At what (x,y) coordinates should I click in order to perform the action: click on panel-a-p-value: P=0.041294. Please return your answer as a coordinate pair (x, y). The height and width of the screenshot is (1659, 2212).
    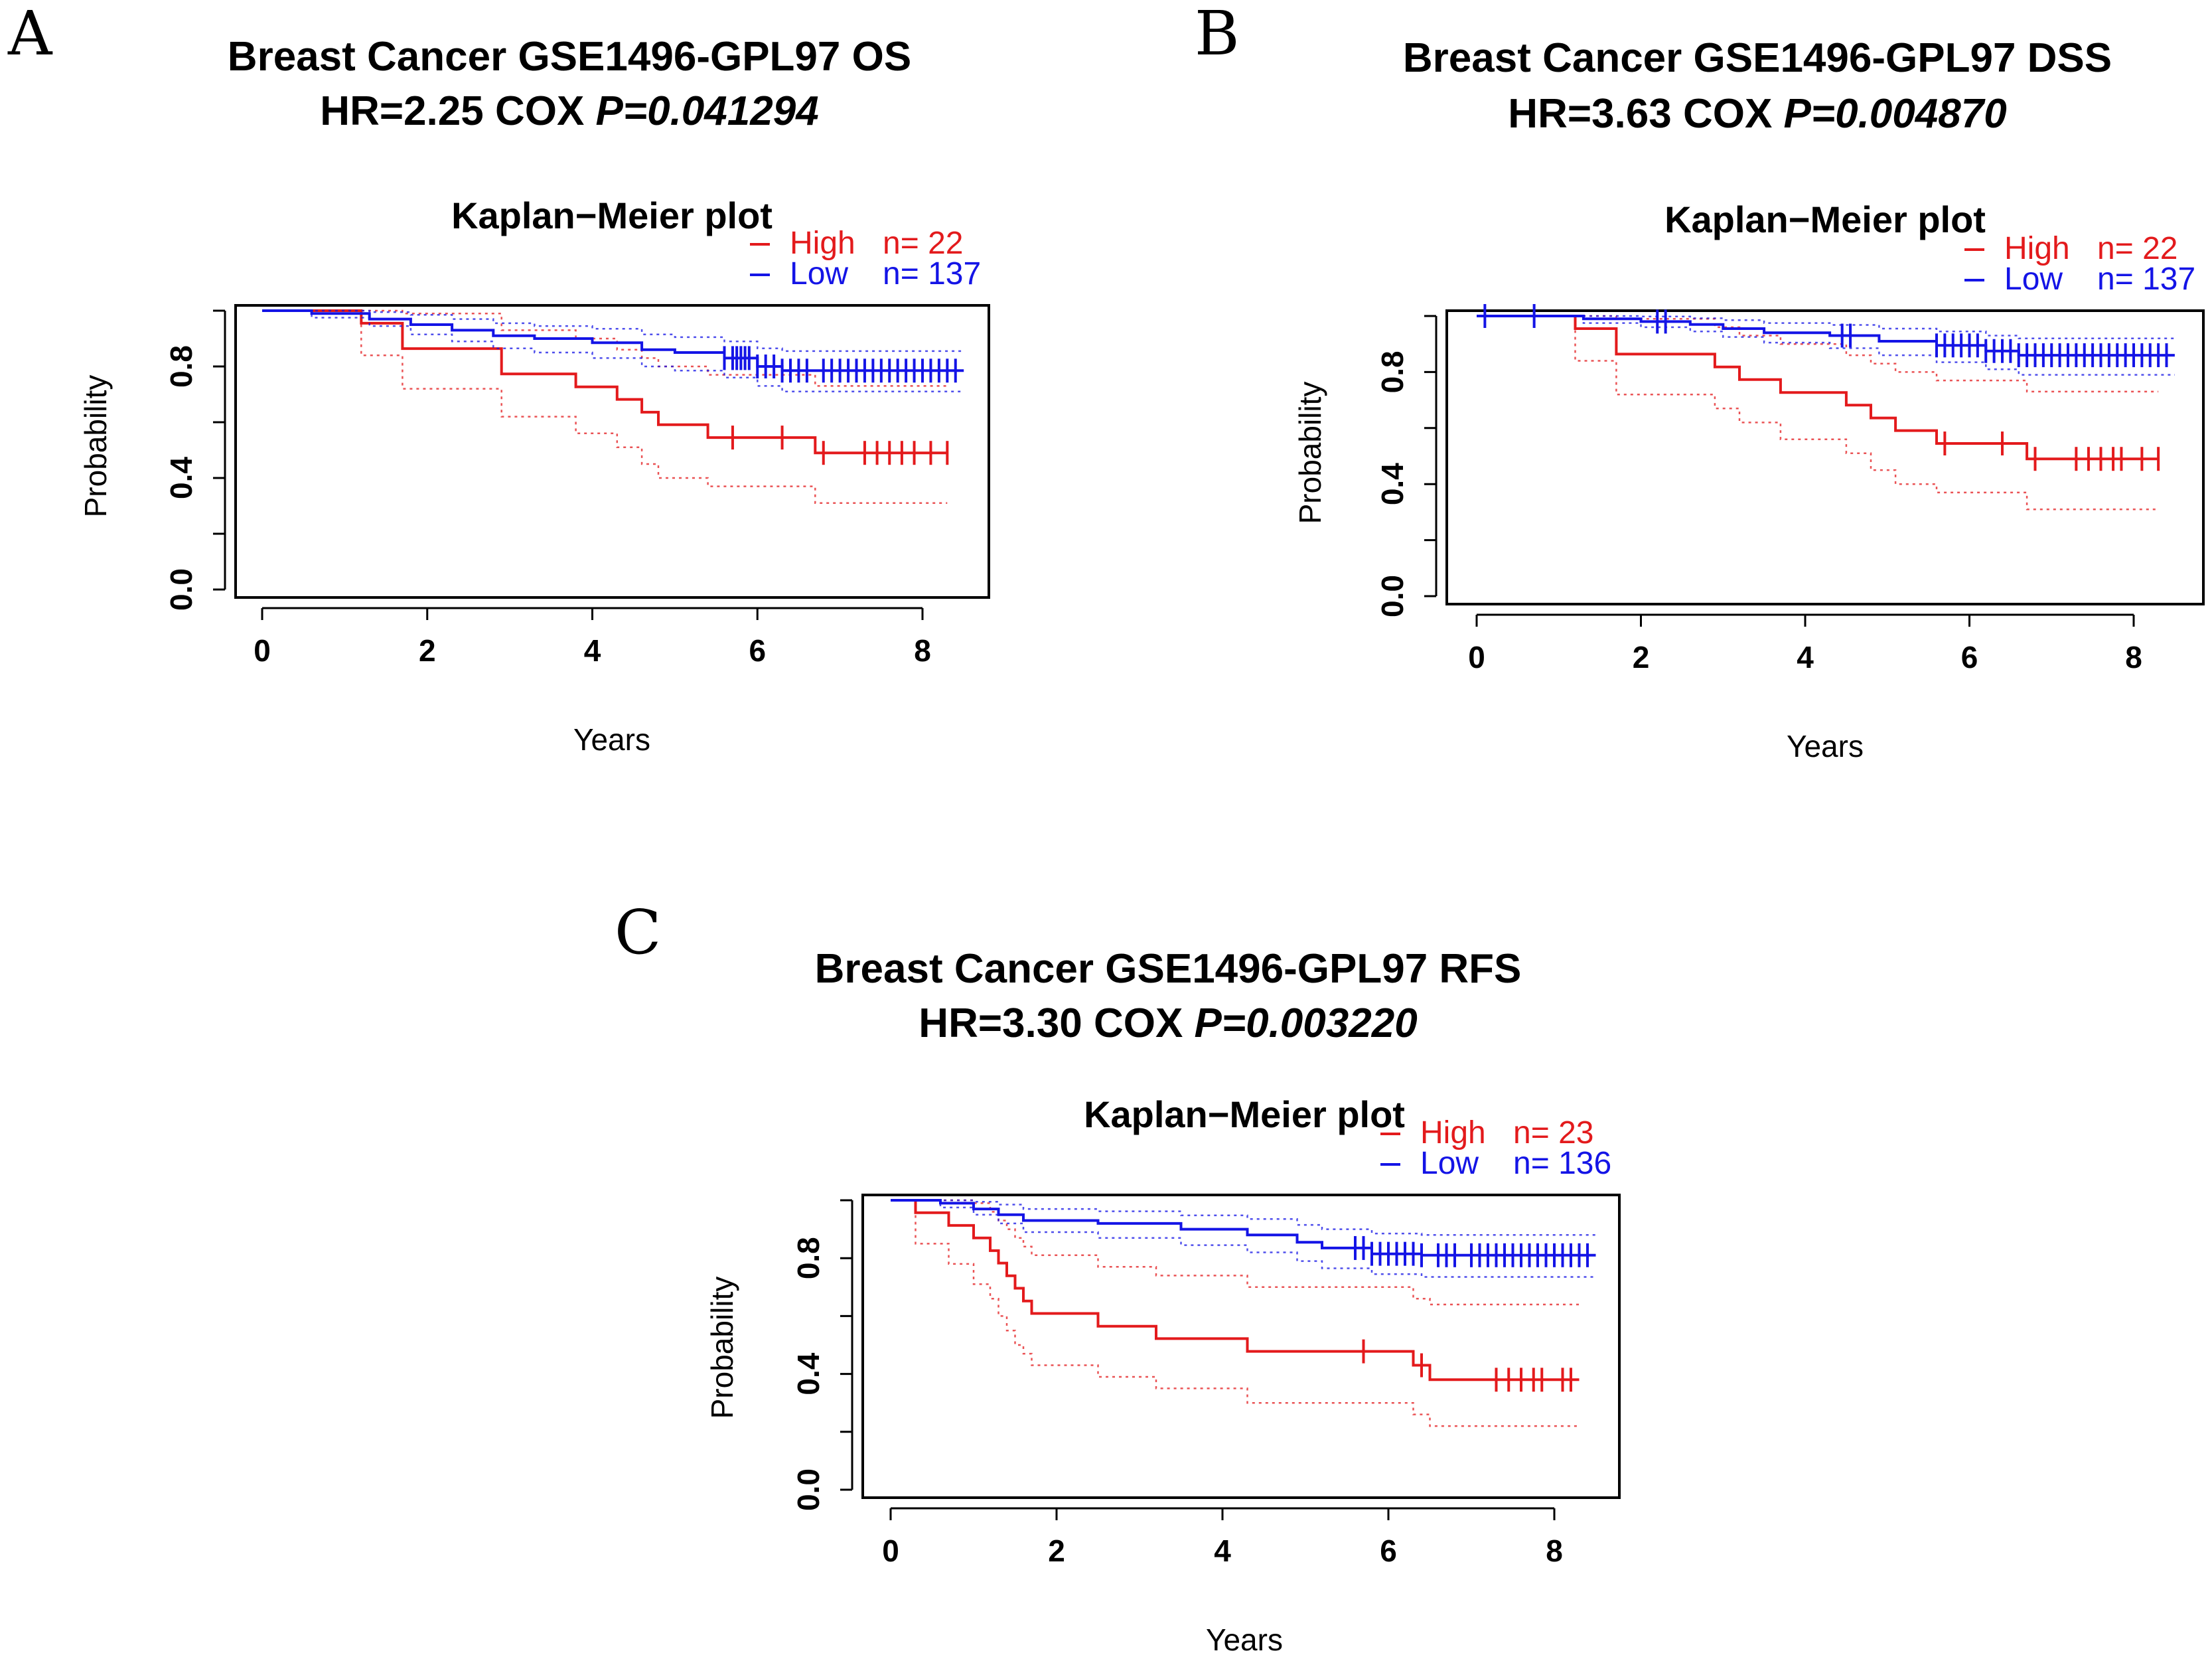
    Looking at the image, I should click on (708, 111).